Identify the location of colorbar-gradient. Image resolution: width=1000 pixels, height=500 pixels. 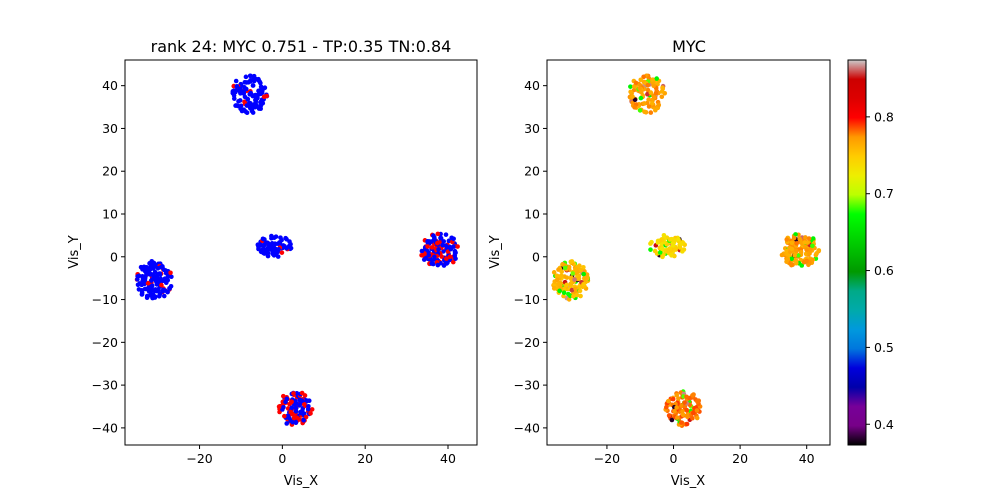
(857, 252).